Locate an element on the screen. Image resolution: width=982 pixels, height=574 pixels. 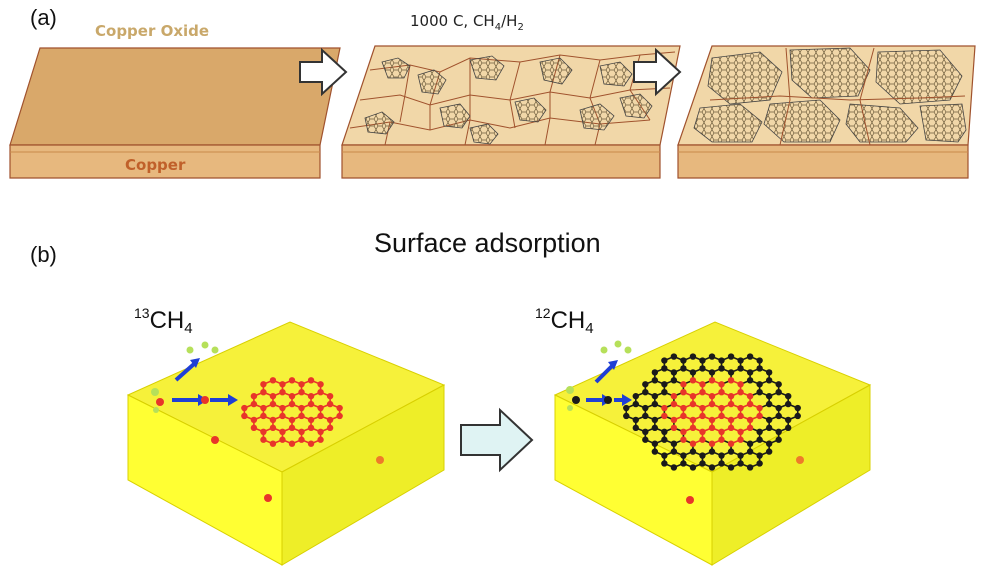
graphene-islands-small is located at coordinates (508, 100).